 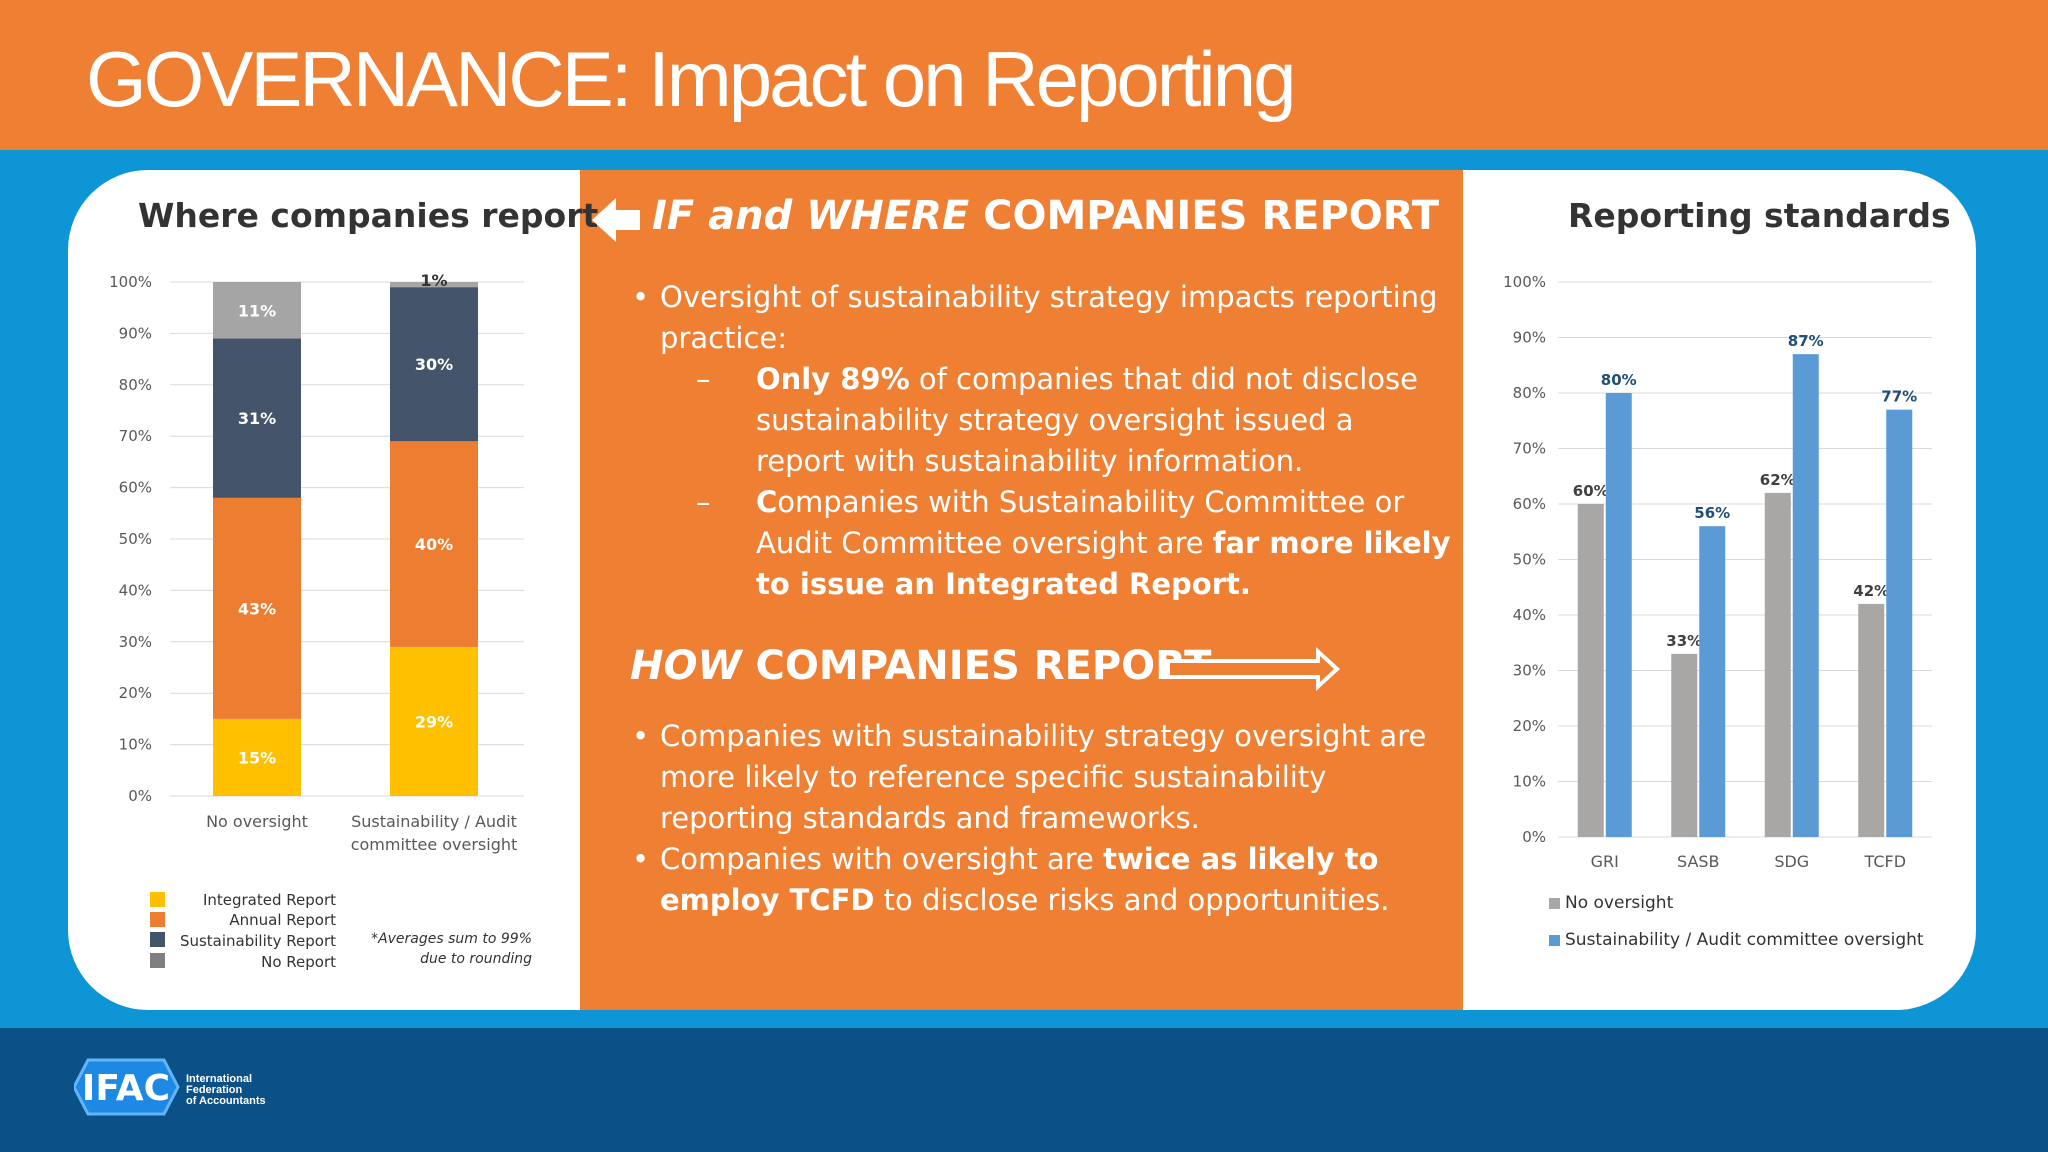 What do you see at coordinates (1132, 900) in the screenshot?
I see `bullet-tcfd-text-b: to disclose risks and opportunities.` at bounding box center [1132, 900].